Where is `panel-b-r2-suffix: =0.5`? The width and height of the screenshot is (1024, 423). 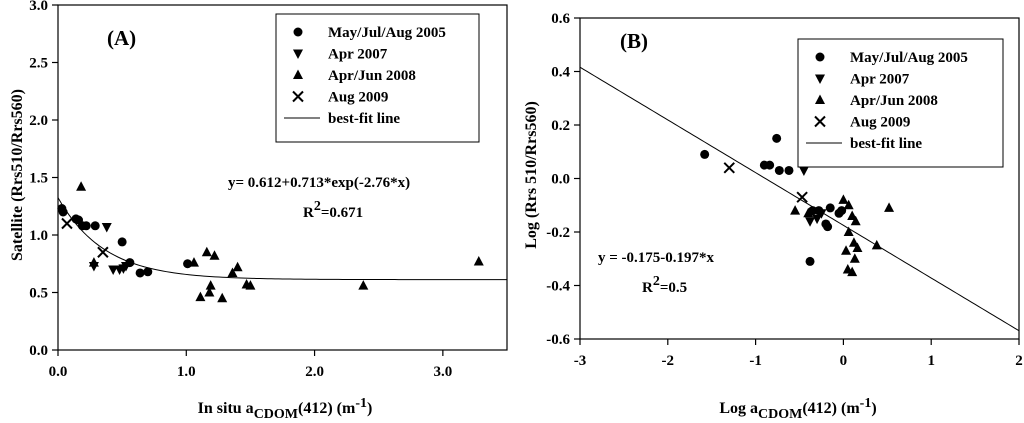 panel-b-r2-suffix: =0.5 is located at coordinates (673, 288).